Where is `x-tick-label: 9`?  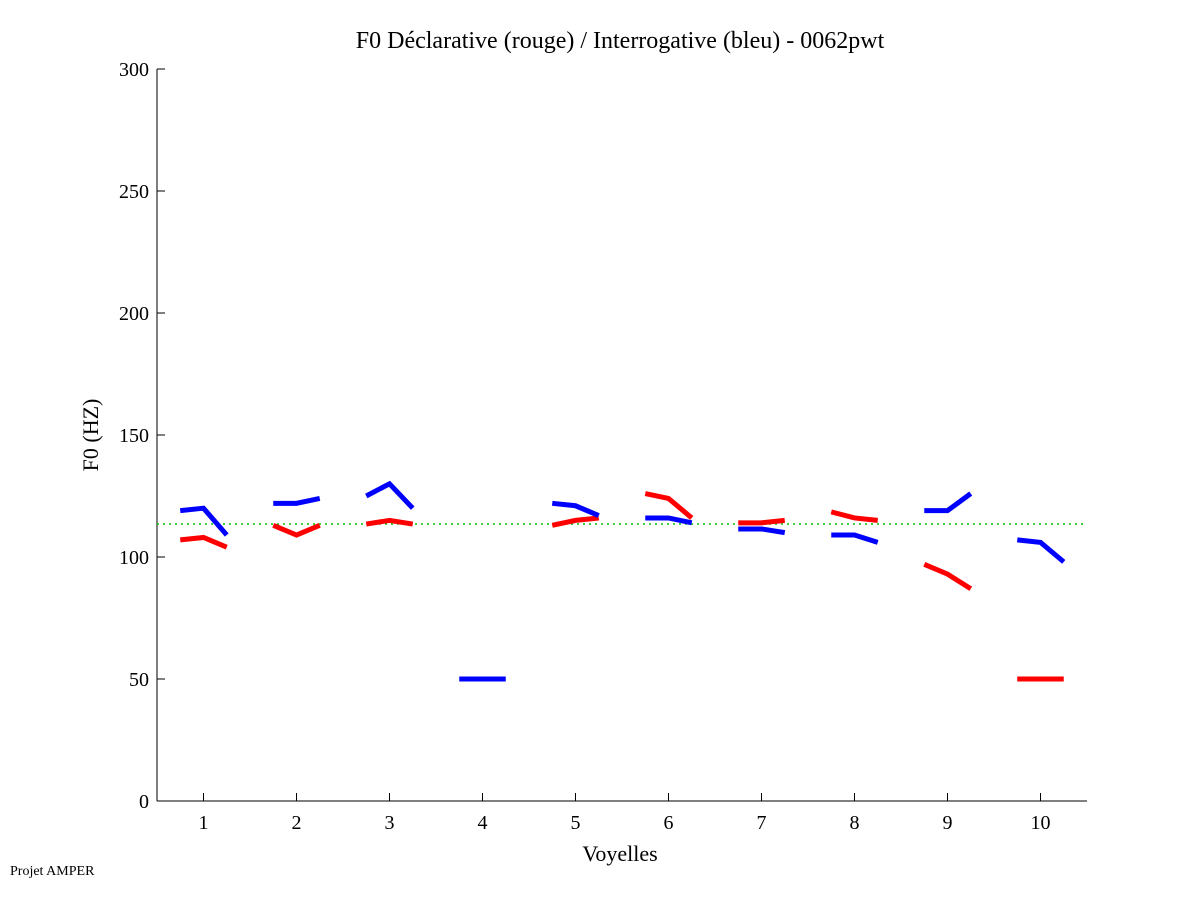 x-tick-label: 9 is located at coordinates (948, 823).